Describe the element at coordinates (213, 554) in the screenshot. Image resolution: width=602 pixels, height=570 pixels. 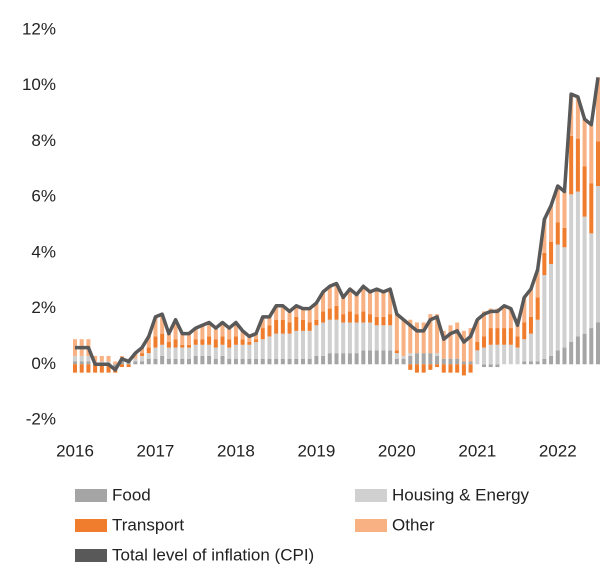
I see `legend-label: Total level of inflation (CPI)` at that location.